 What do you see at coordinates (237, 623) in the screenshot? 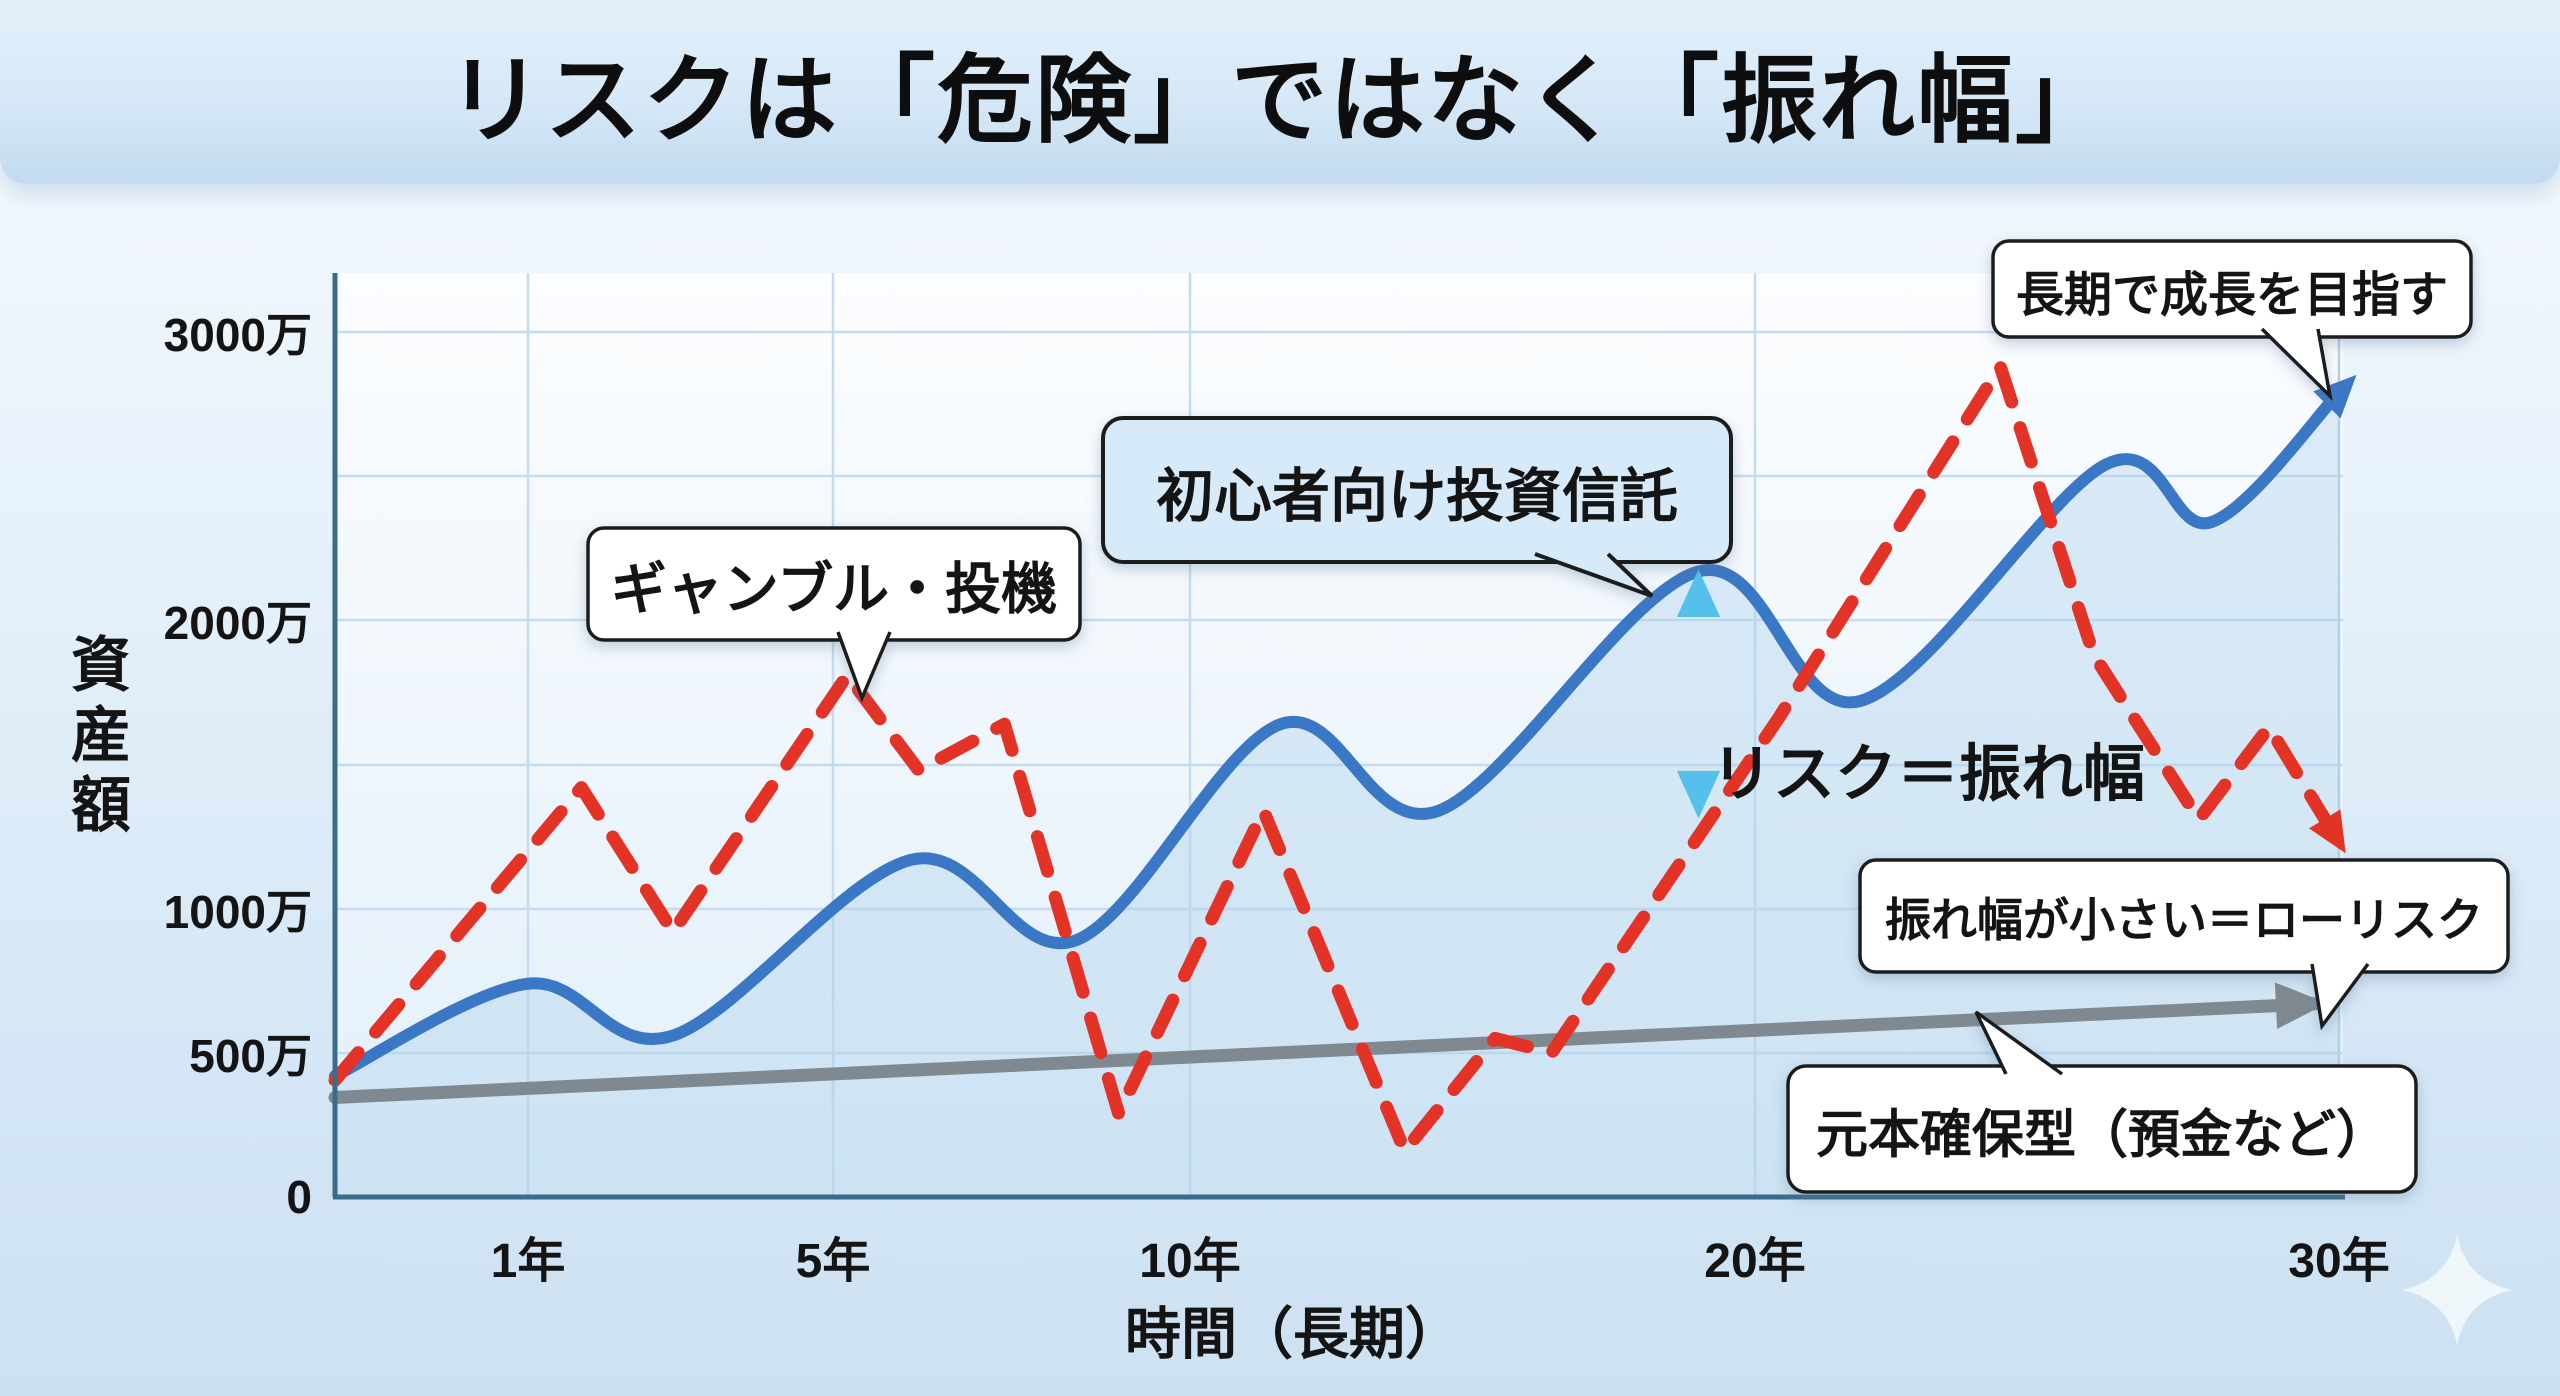
I see `y-tick-2000: 2000万` at bounding box center [237, 623].